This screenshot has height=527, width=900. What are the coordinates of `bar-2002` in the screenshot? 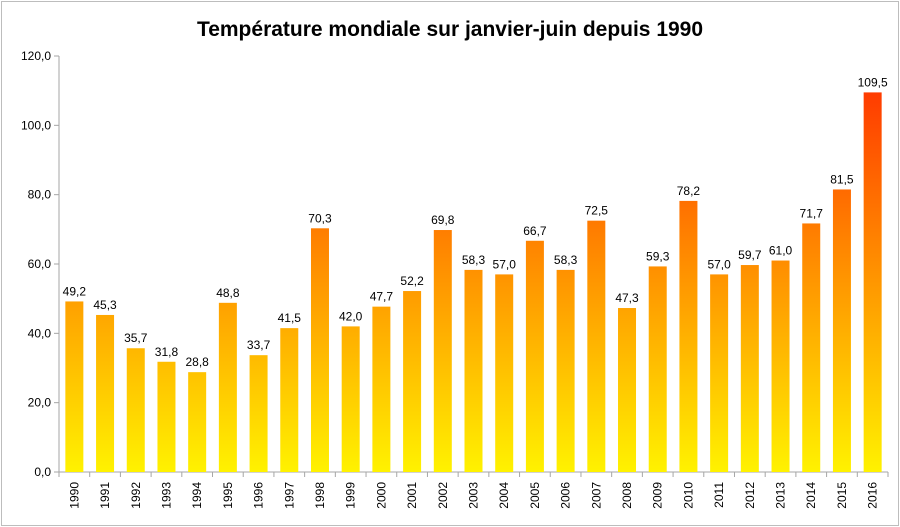 It's located at (442, 351).